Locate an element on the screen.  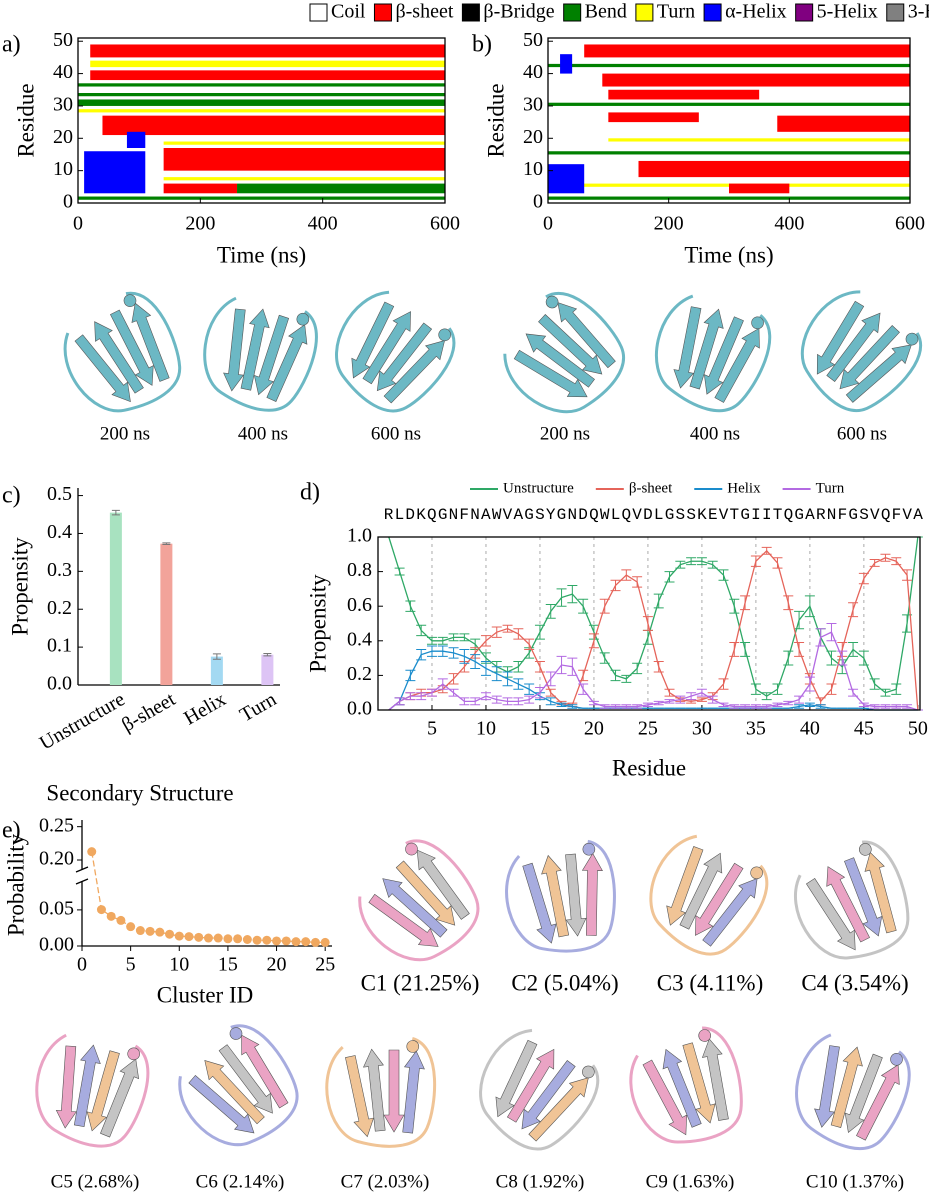
legend-label: β-sheet is located at coordinates (424, 12).